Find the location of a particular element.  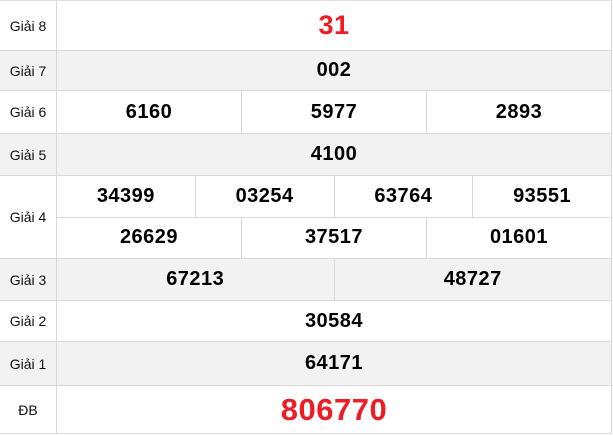

prize-values-giai-3: 67213 48727 is located at coordinates (334, 279).